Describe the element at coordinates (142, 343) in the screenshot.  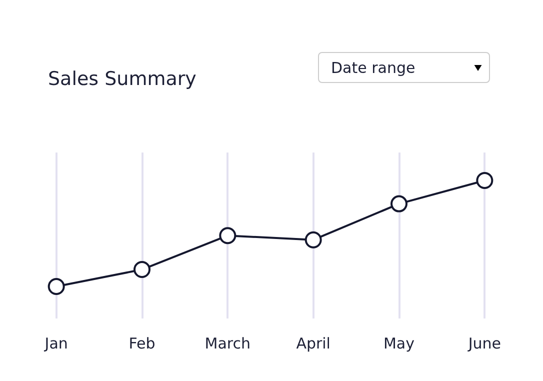
I see `x-tick-label: Feb` at that location.